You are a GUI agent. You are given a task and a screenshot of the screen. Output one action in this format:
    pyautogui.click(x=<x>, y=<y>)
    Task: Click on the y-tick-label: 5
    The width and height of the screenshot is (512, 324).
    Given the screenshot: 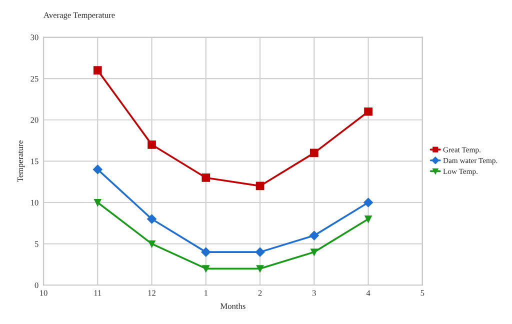 What is the action you would take?
    pyautogui.click(x=36, y=244)
    